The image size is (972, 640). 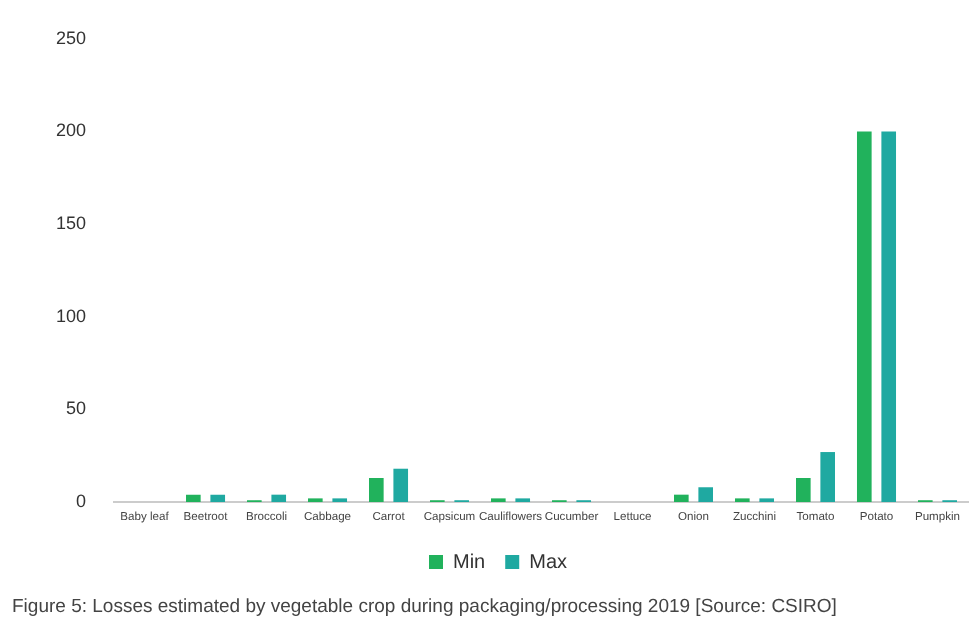 What do you see at coordinates (469, 562) in the screenshot?
I see `legend-label: Min` at bounding box center [469, 562].